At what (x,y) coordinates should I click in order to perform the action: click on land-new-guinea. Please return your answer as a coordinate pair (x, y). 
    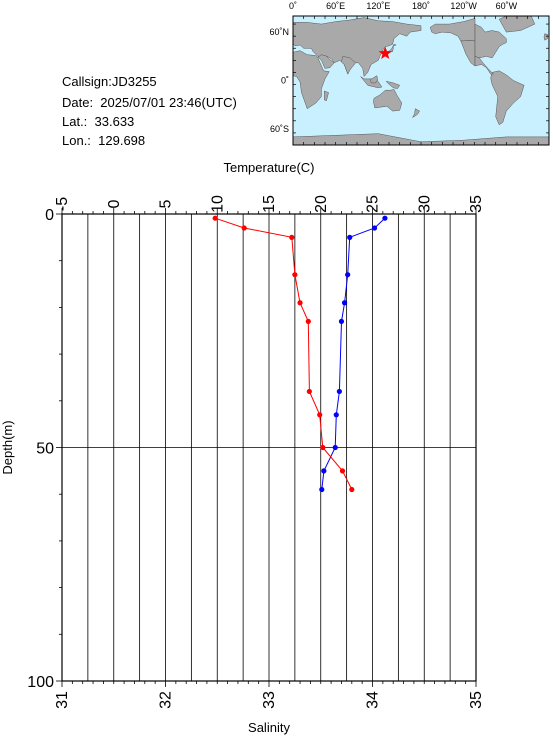
    Looking at the image, I should click on (393, 84).